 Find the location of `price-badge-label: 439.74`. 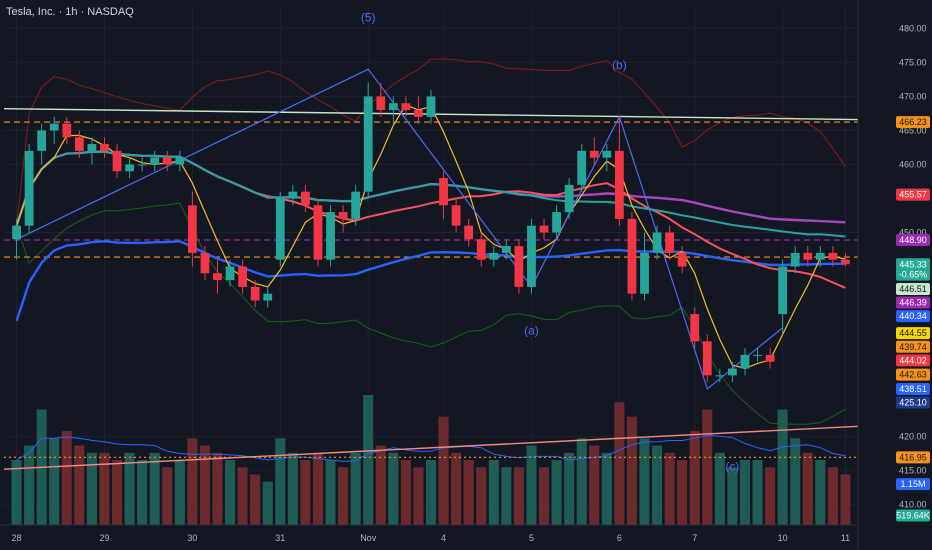

price-badge-label: 439.74 is located at coordinates (913, 347).